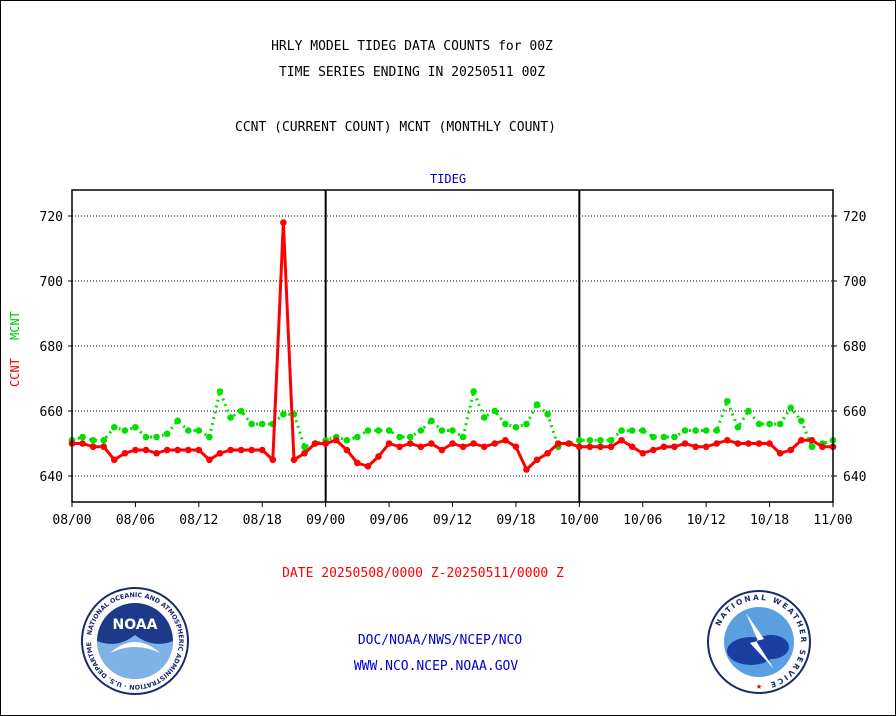  What do you see at coordinates (51, 217) in the screenshot?
I see `y-tick-label-left: 720` at bounding box center [51, 217].